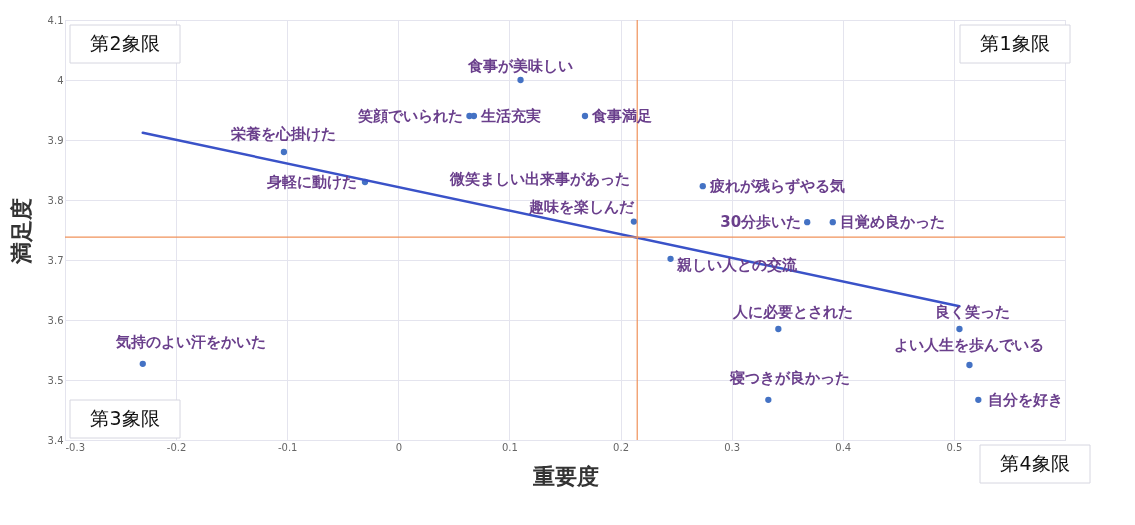 The image size is (1135, 525). What do you see at coordinates (287, 447) in the screenshot?
I see `x-tick-label: -0.1` at bounding box center [287, 447].